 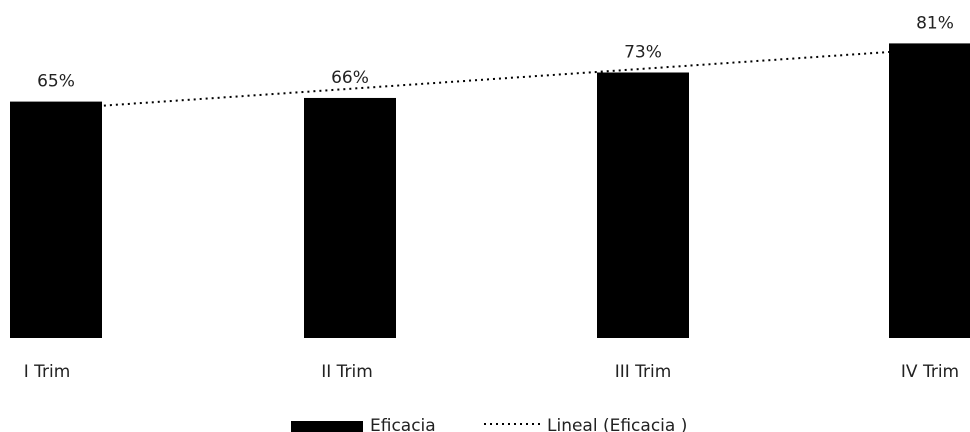 I want to click on x-axis-label-ii-trim: II Trim, so click(x=347, y=372).